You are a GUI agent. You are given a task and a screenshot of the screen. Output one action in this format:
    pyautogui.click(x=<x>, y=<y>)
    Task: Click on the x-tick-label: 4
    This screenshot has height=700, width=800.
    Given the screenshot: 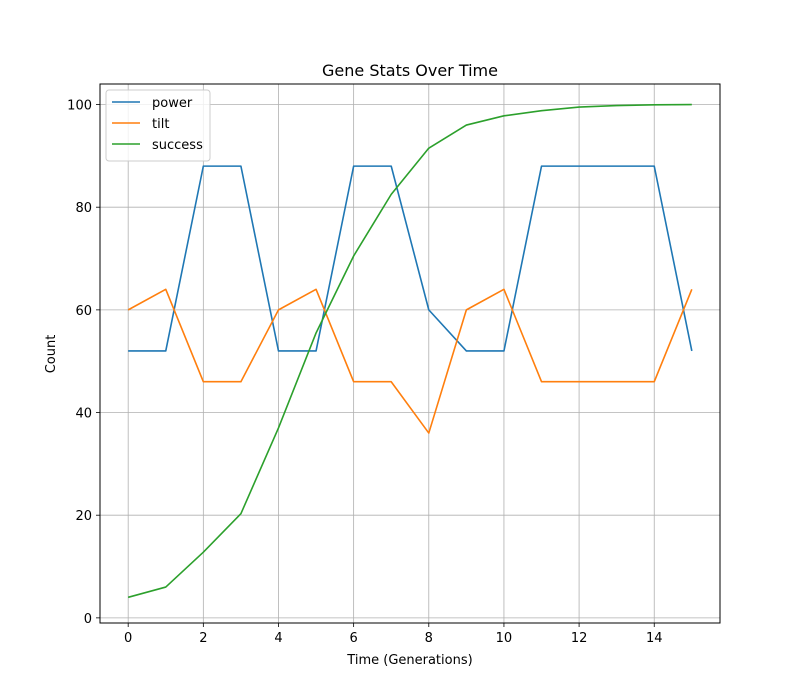 What is the action you would take?
    pyautogui.click(x=278, y=638)
    